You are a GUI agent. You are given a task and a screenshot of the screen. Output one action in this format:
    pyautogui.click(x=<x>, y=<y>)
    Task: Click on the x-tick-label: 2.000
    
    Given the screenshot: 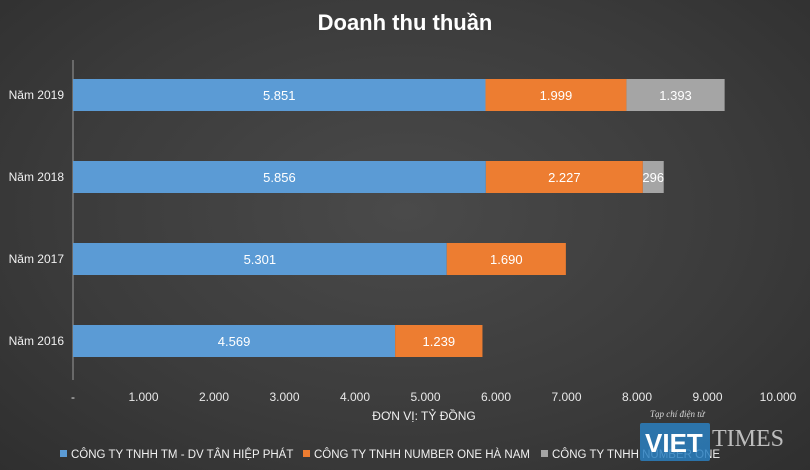 What is the action you would take?
    pyautogui.click(x=214, y=397)
    